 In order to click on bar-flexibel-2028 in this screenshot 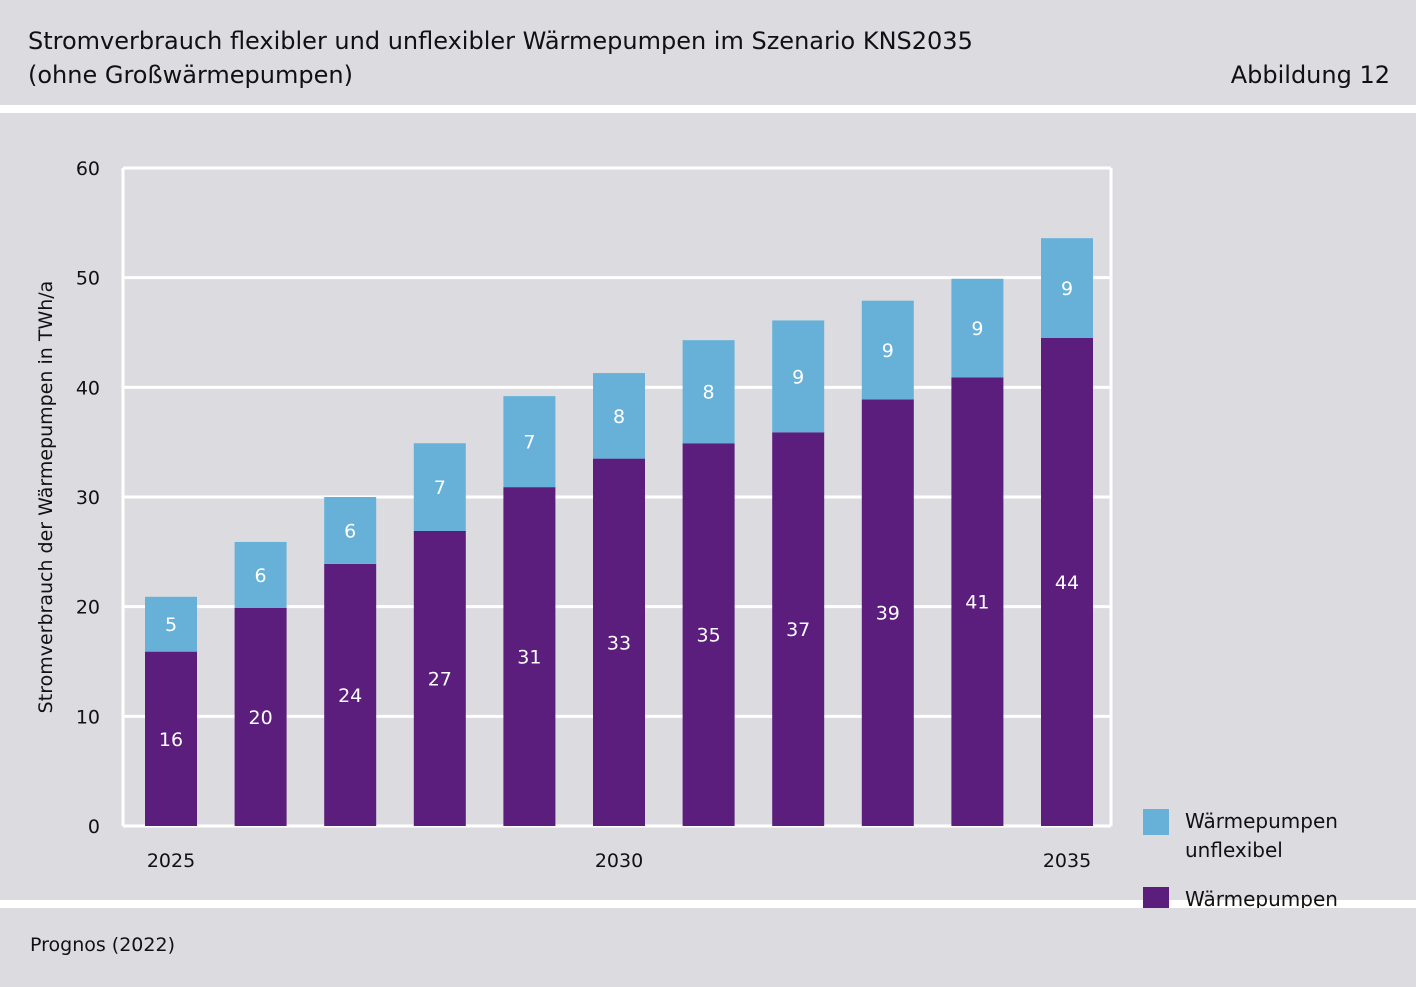, I will do `click(439, 678)`.